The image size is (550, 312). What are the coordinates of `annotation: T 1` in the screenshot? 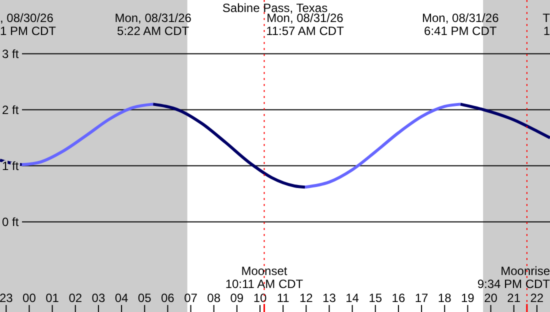 It's located at (546, 24).